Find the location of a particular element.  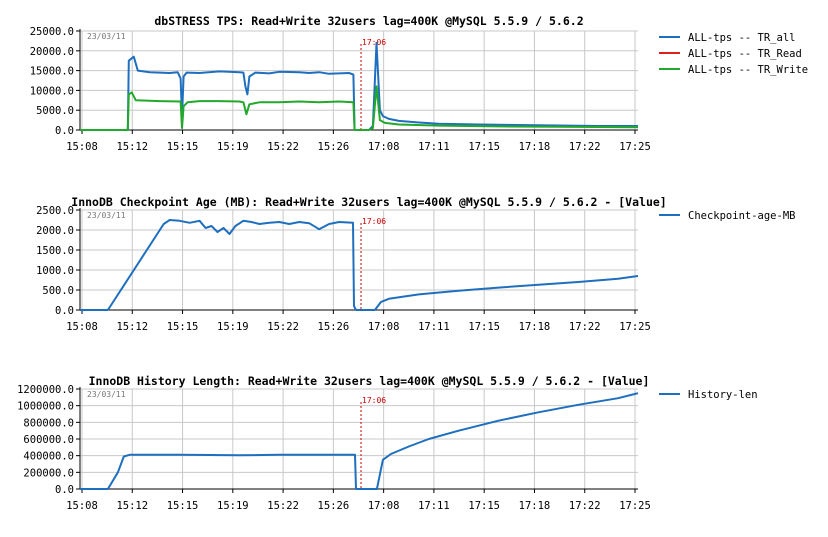

legend-label: ALL-tps -- TR_Write is located at coordinates (748, 70).